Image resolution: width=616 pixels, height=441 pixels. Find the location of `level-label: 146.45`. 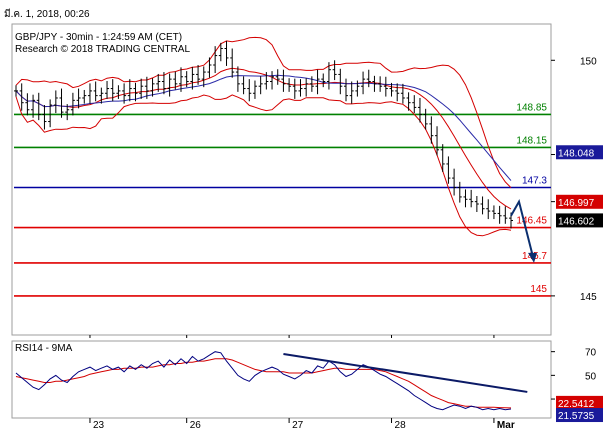

level-label: 146.45 is located at coordinates (531, 221).